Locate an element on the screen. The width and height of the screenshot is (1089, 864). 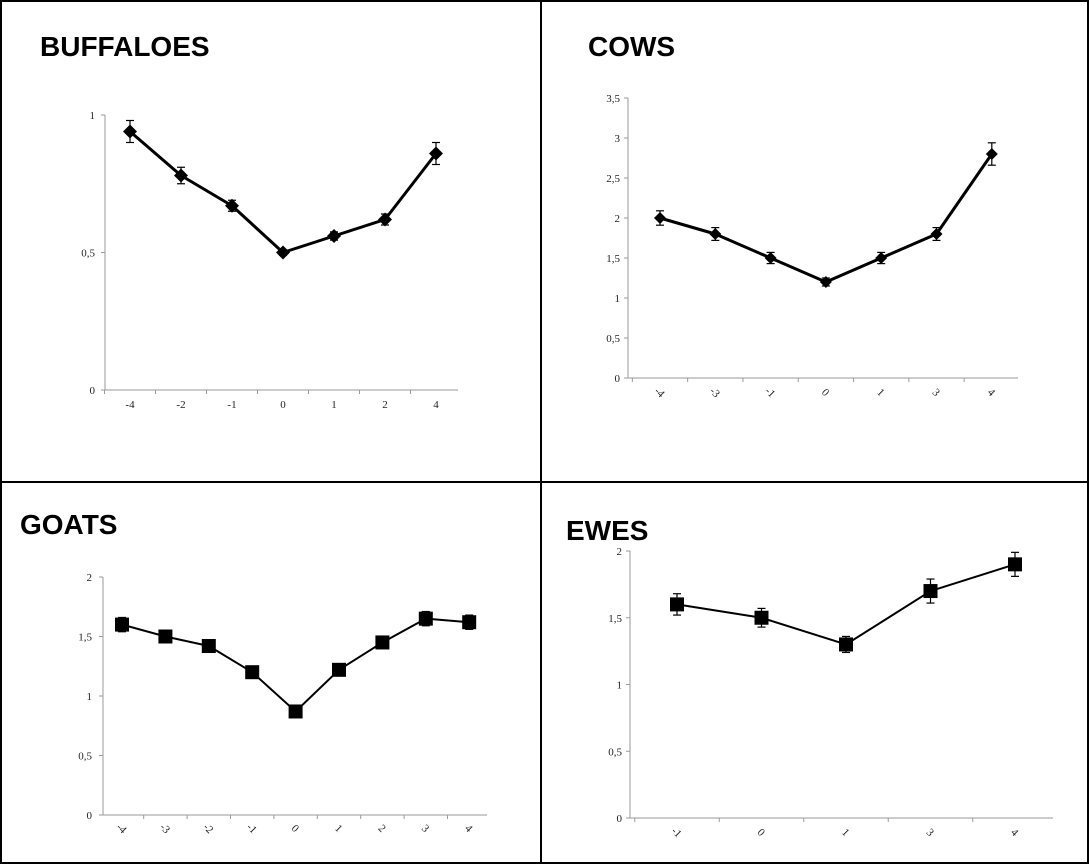
panel-title-cows: COWS is located at coordinates (631, 46).